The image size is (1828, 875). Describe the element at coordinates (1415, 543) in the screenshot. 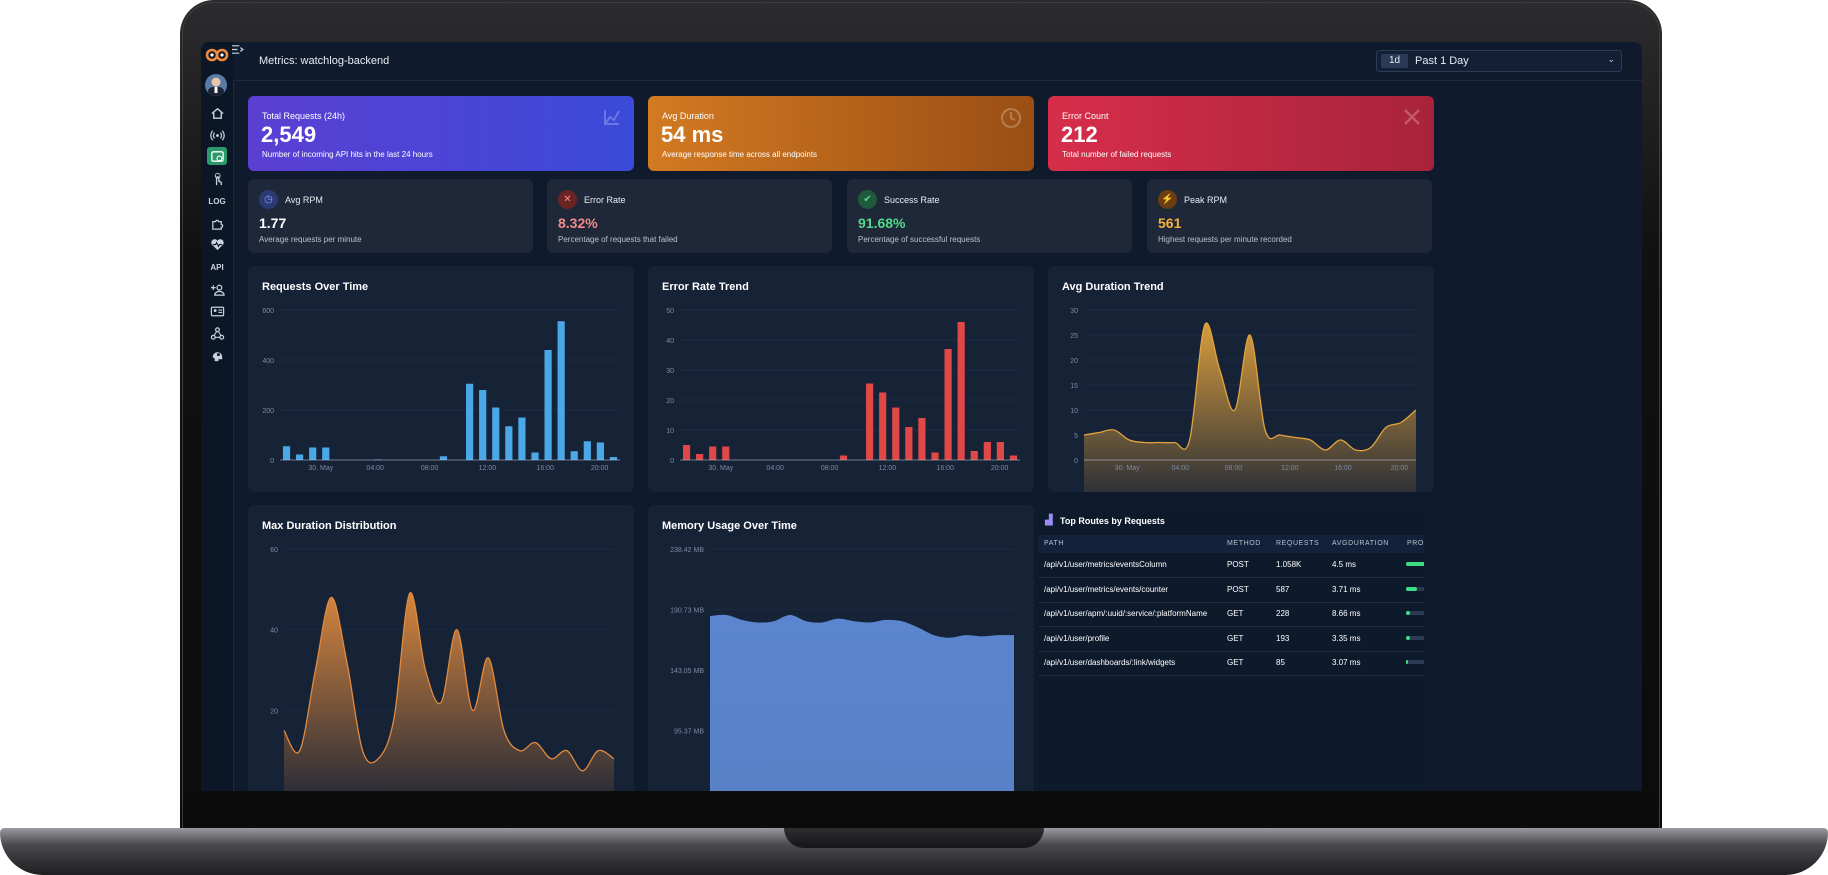

I see `col-progress: PROG` at that location.